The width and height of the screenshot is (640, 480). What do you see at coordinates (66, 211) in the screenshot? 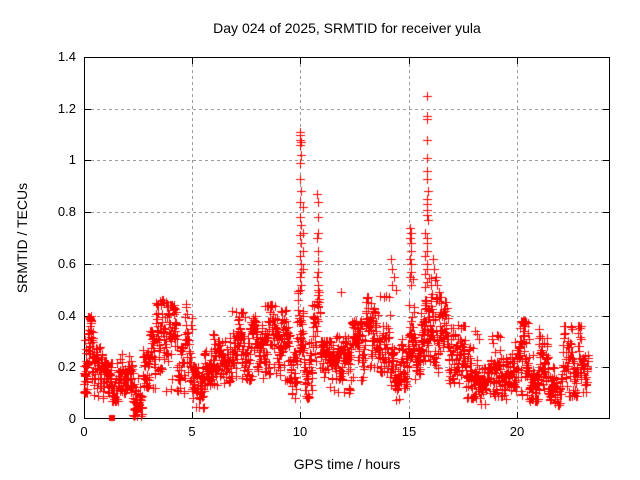
I see `y-tick-label-0.8: 0.8` at bounding box center [66, 211].